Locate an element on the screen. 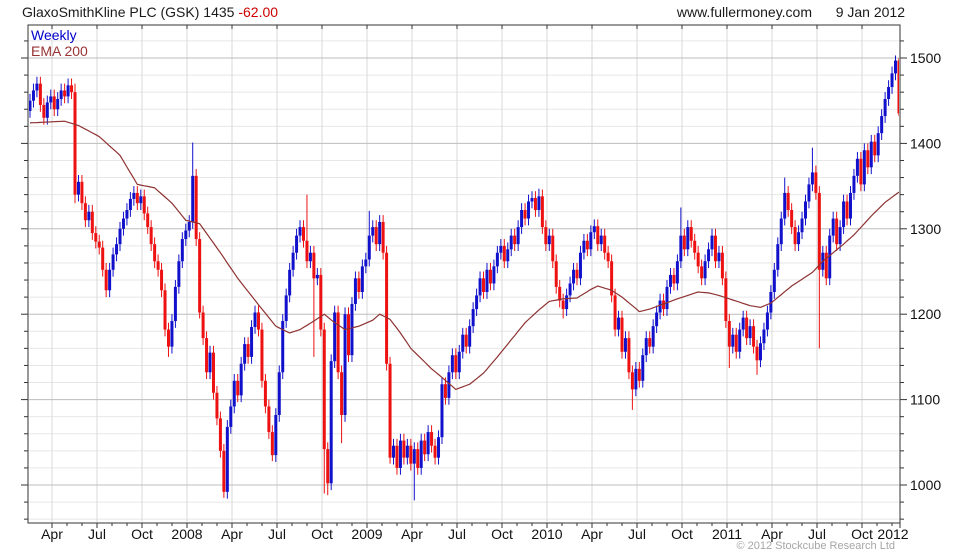  y-tick-label: 1000 is located at coordinates (925, 485).